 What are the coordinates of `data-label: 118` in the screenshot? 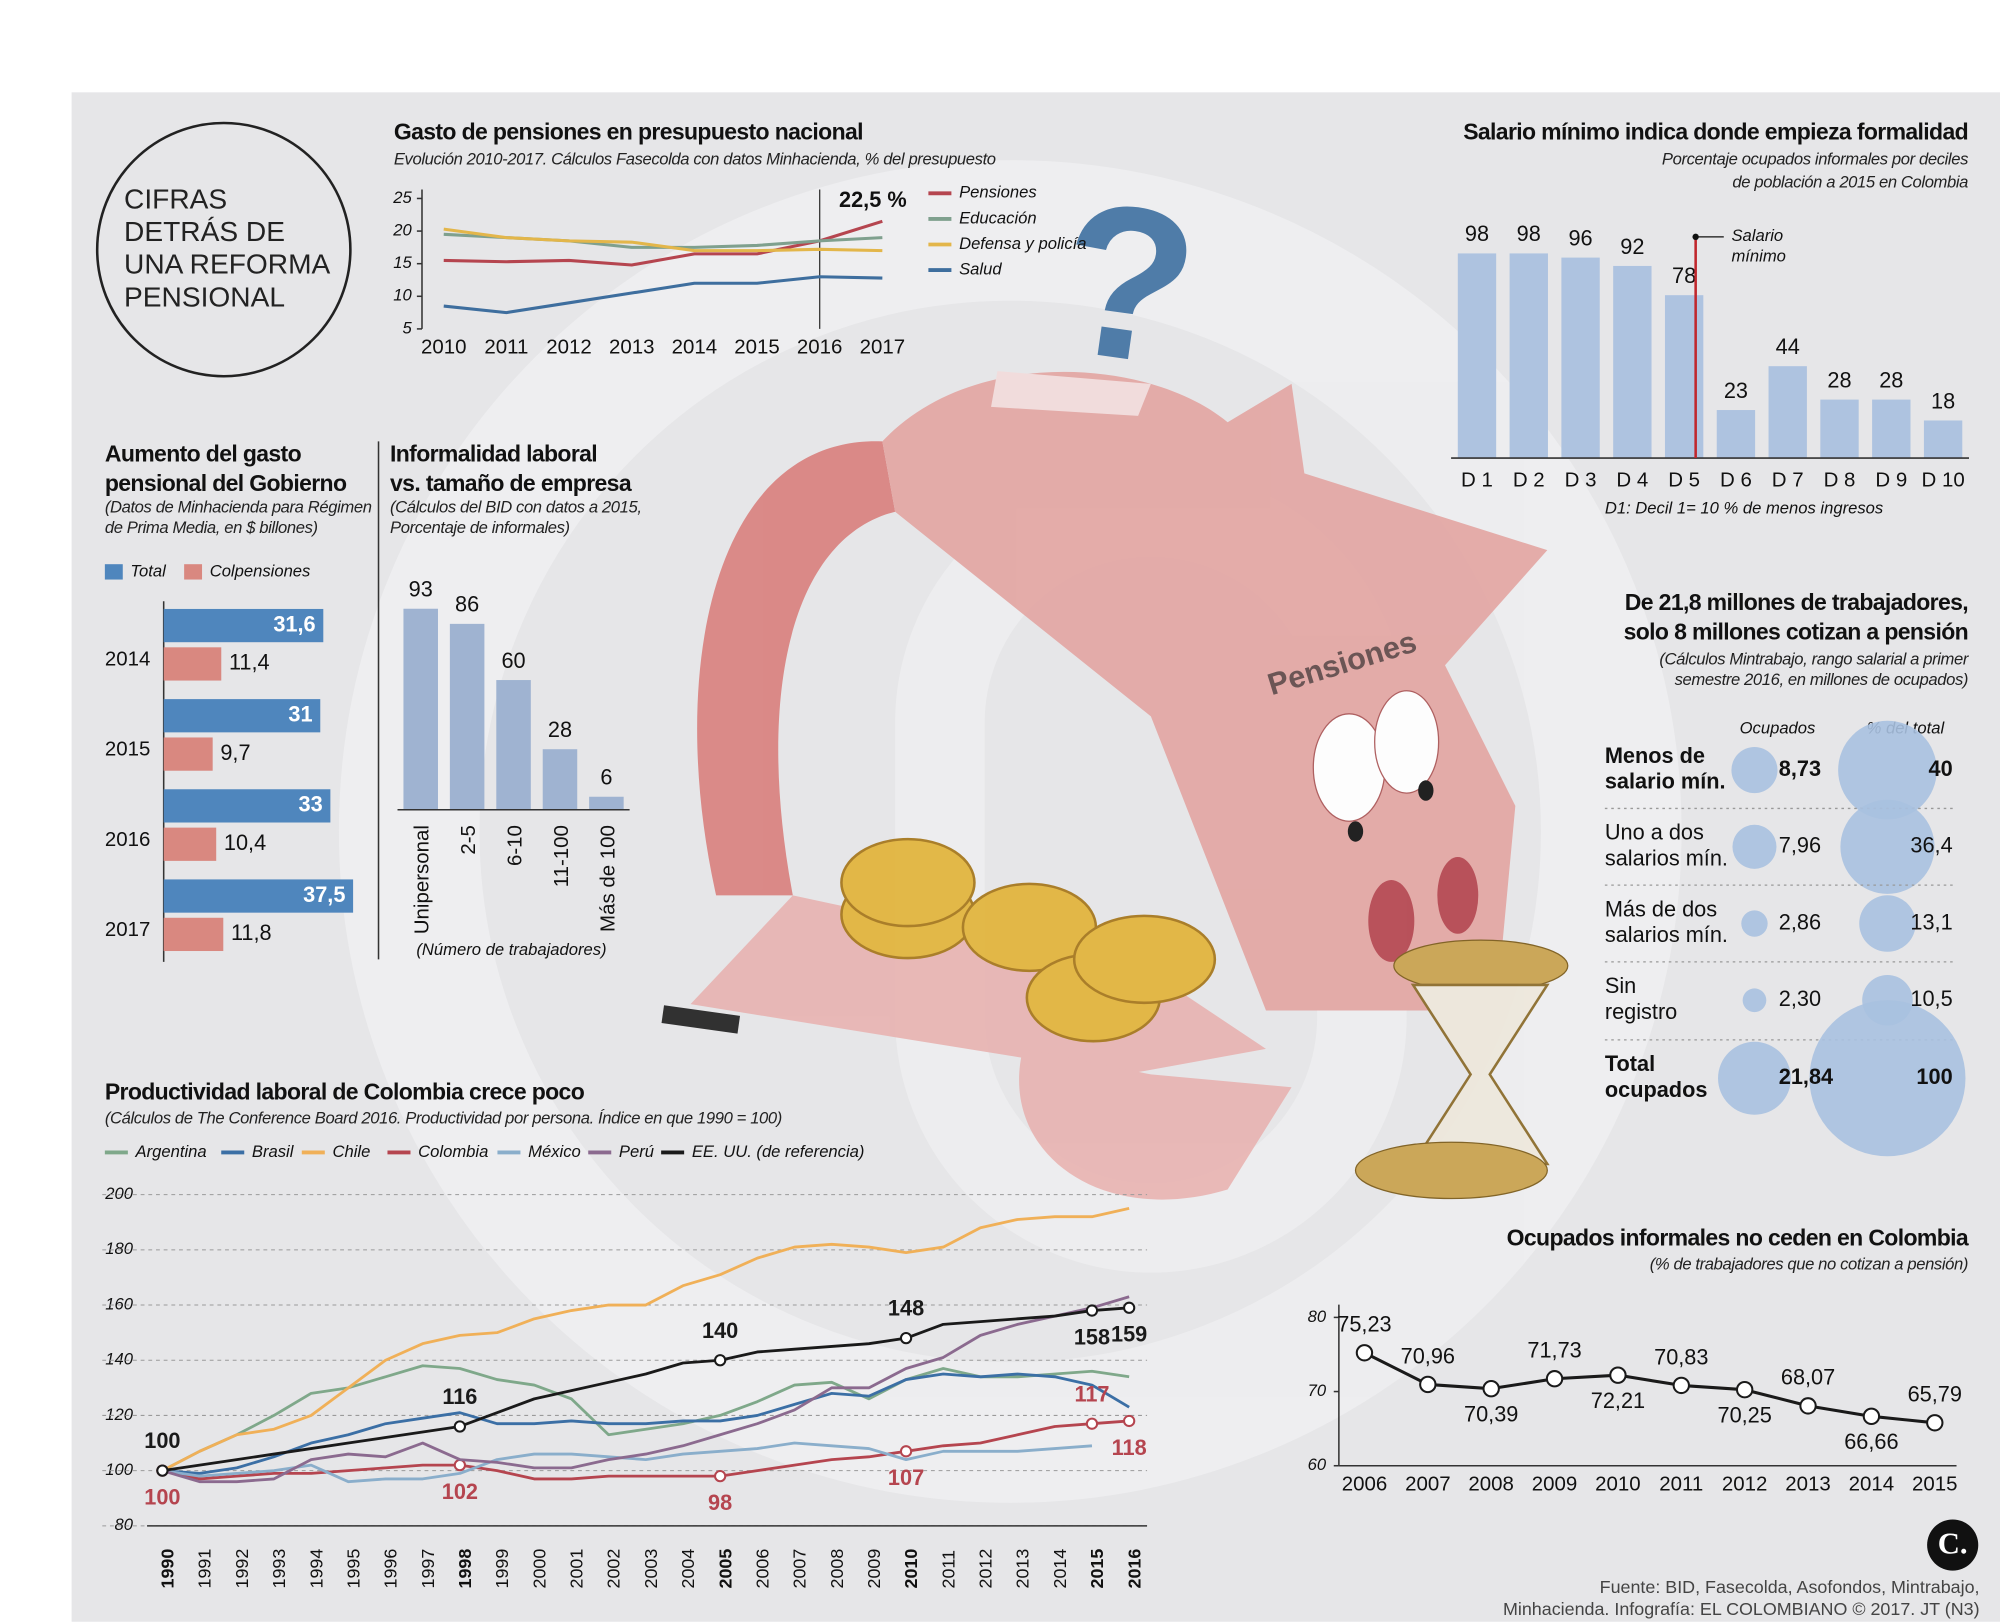 It's located at (1129, 1447).